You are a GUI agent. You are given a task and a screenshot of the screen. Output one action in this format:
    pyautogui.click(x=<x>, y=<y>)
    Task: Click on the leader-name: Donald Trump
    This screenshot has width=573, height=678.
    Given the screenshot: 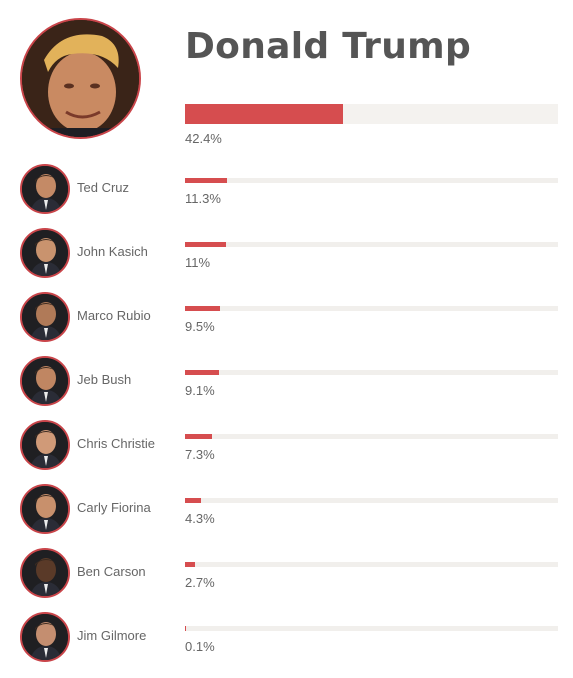 What is the action you would take?
    pyautogui.click(x=328, y=46)
    